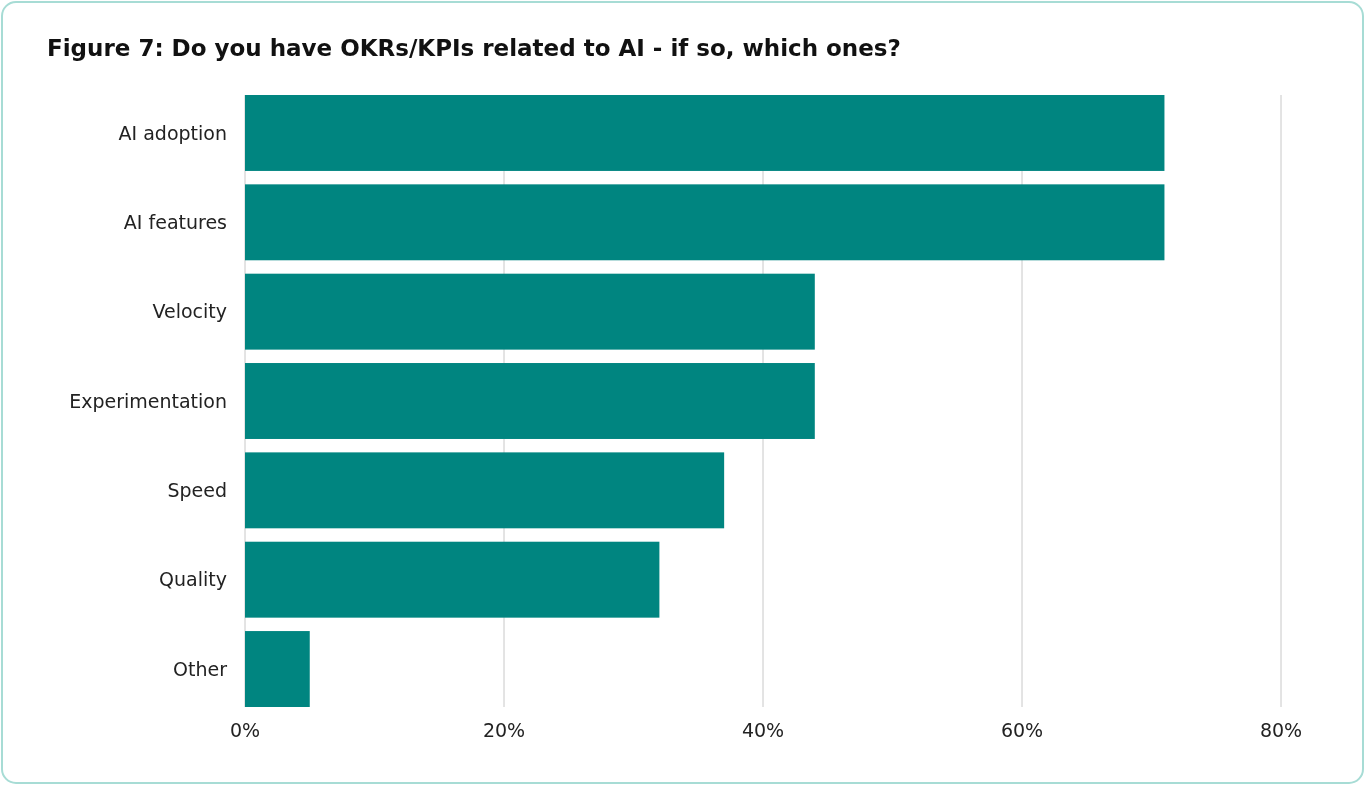 This screenshot has height=785, width=1365. I want to click on x-tick-label: 0%, so click(245, 730).